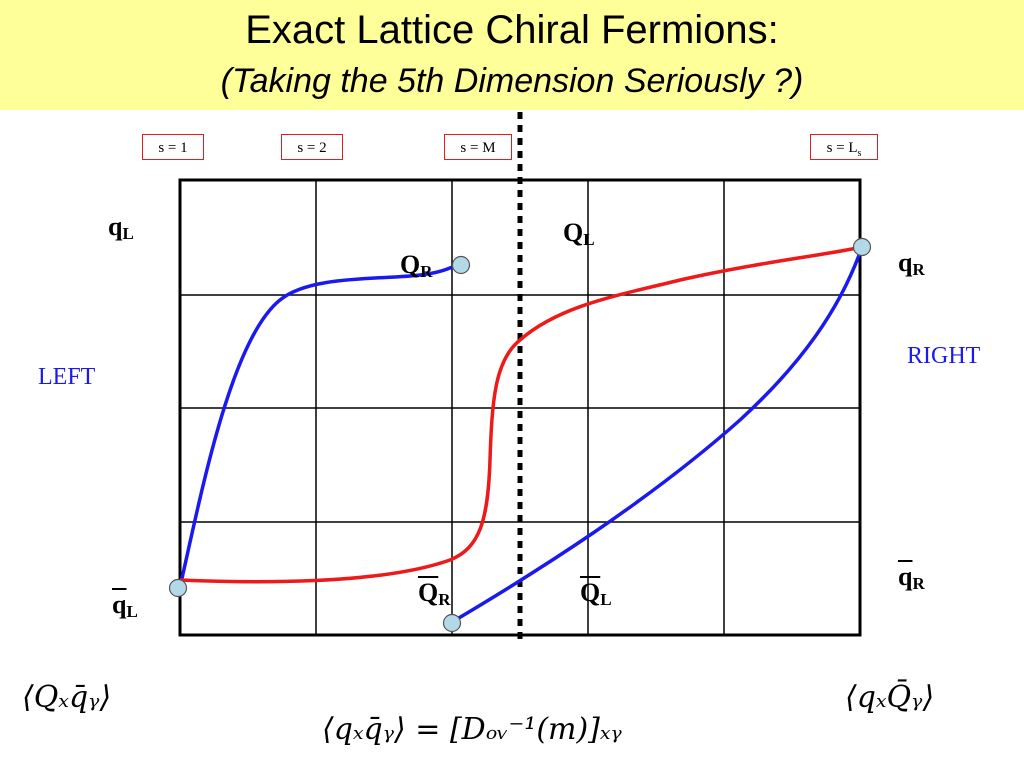 The height and width of the screenshot is (768, 1024). I want to click on formula-bottom: ⟨qₓq̄ᵧ⟩ = [Dₒᵥ⁻¹(m)]ₓᵧ, so click(472, 729).